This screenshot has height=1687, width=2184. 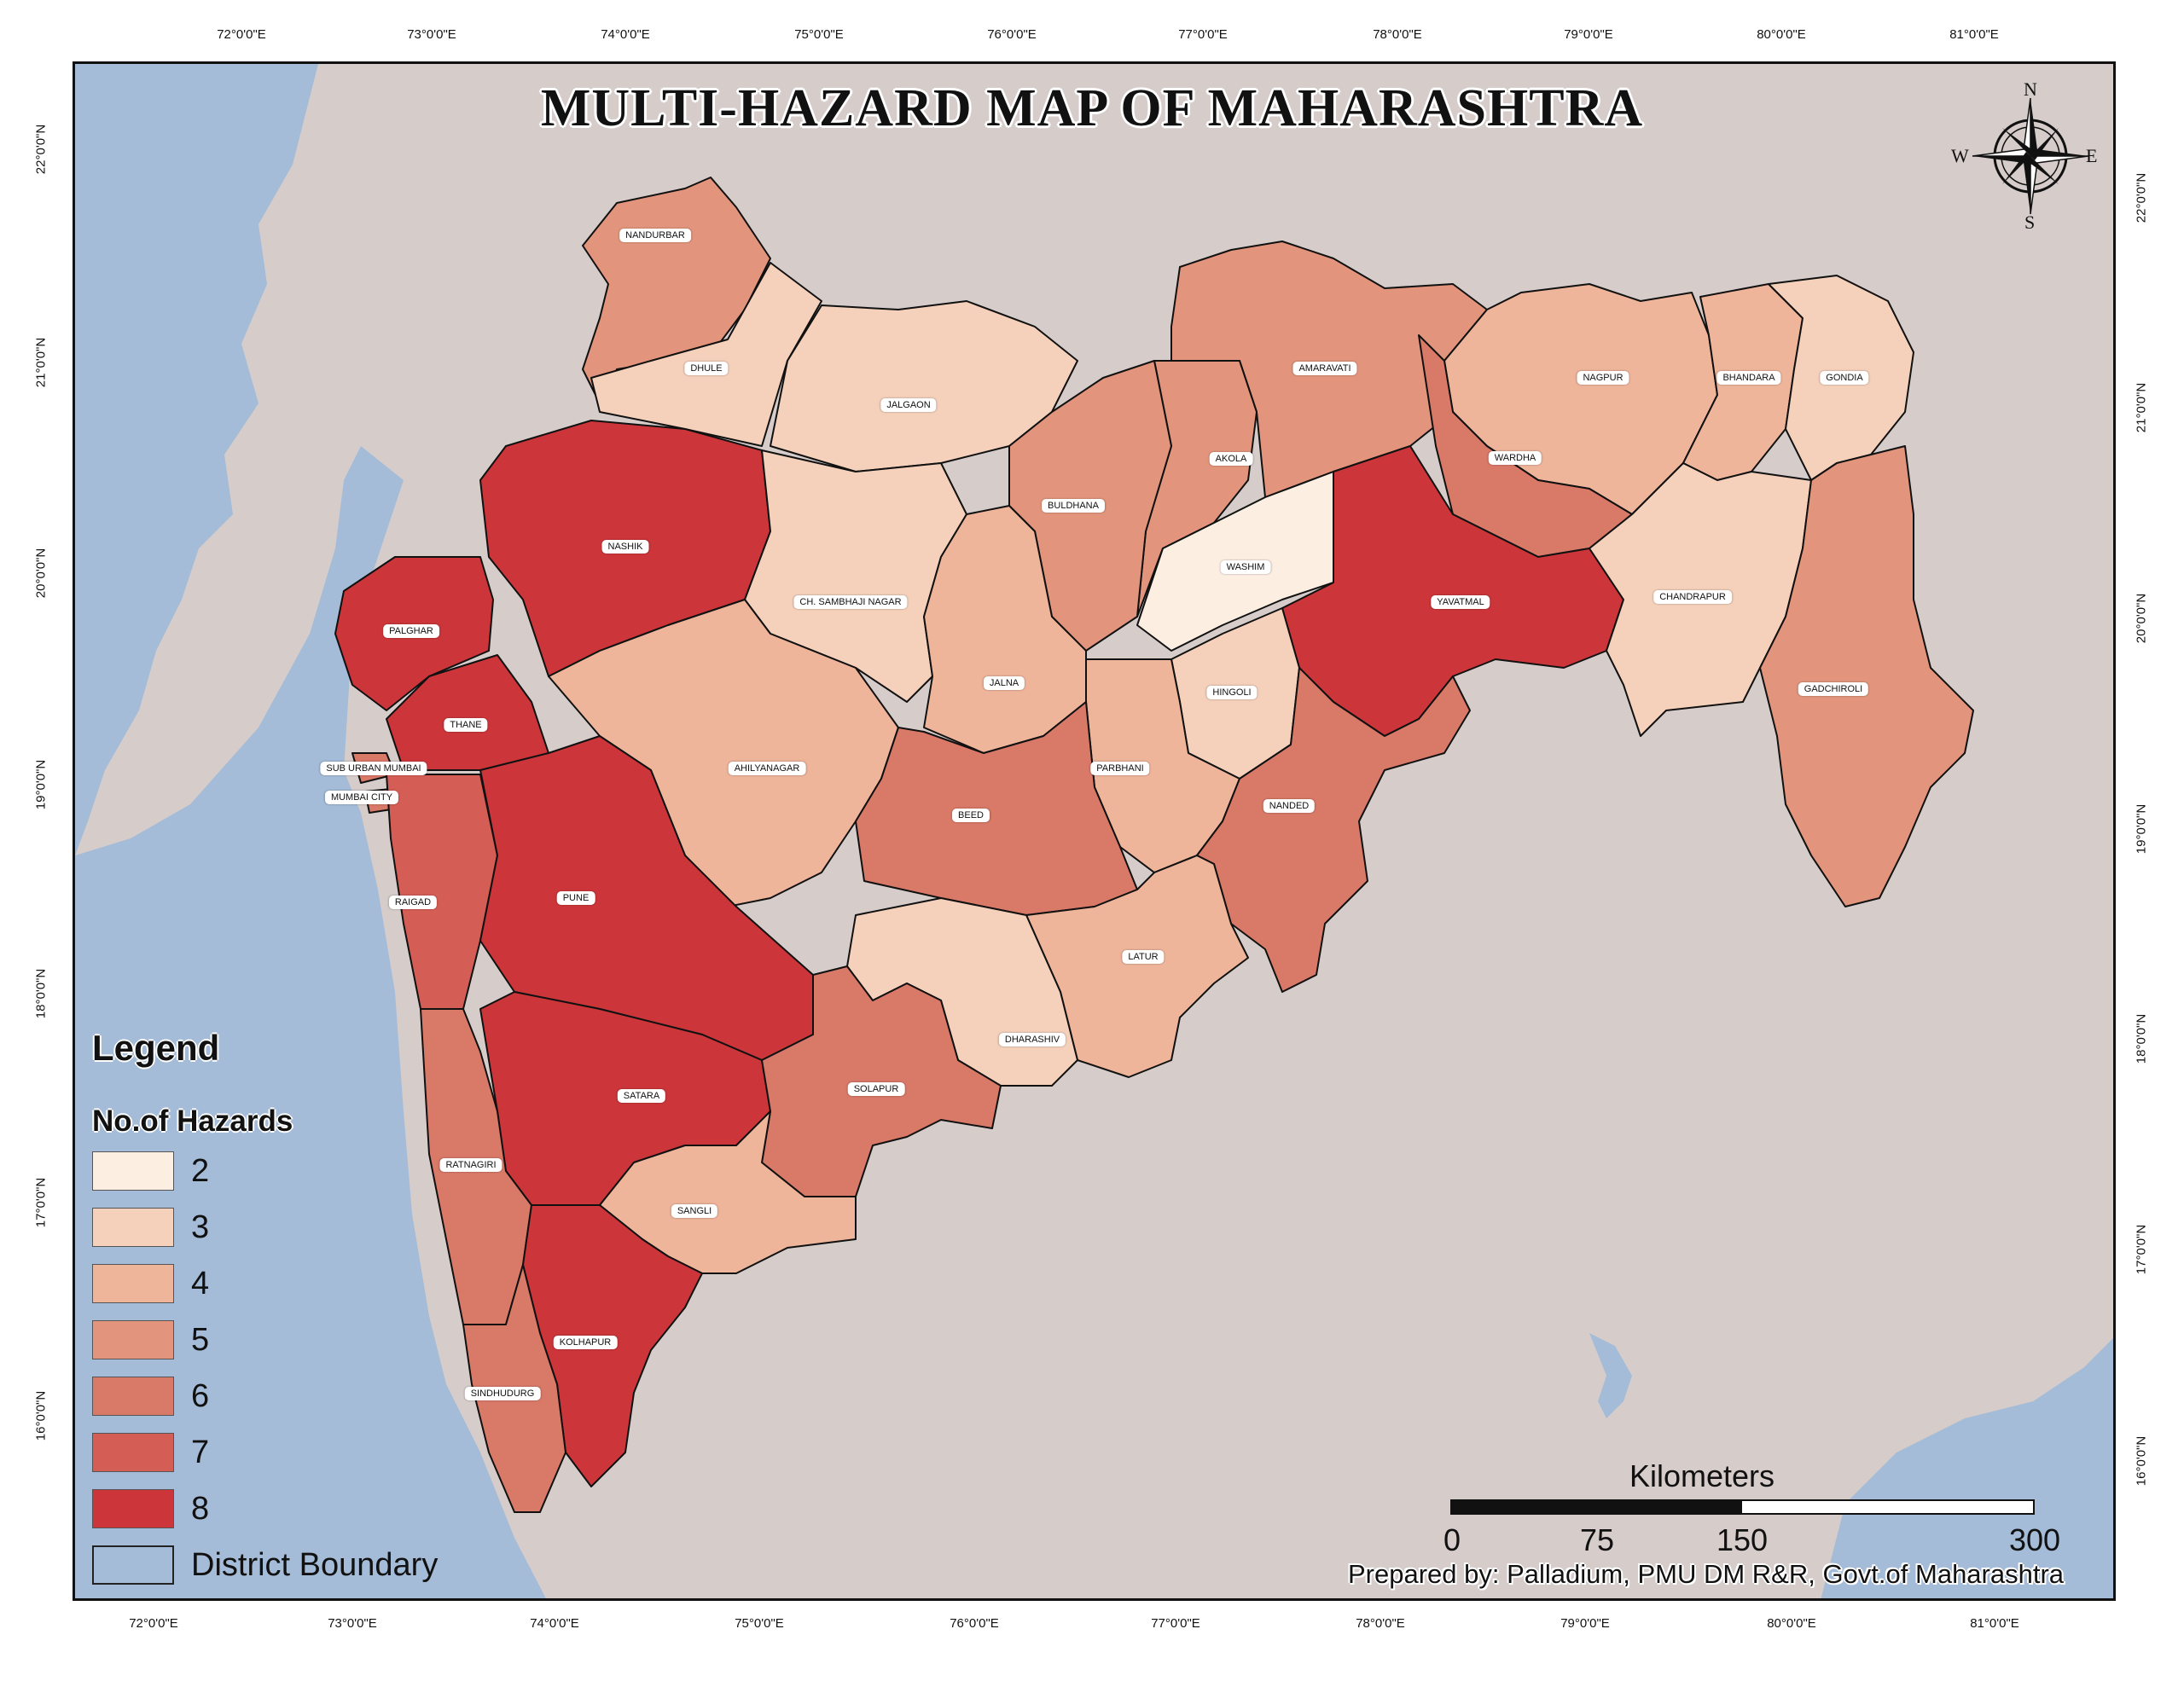 What do you see at coordinates (196, 459) in the screenshot?
I see `arabian-sea` at bounding box center [196, 459].